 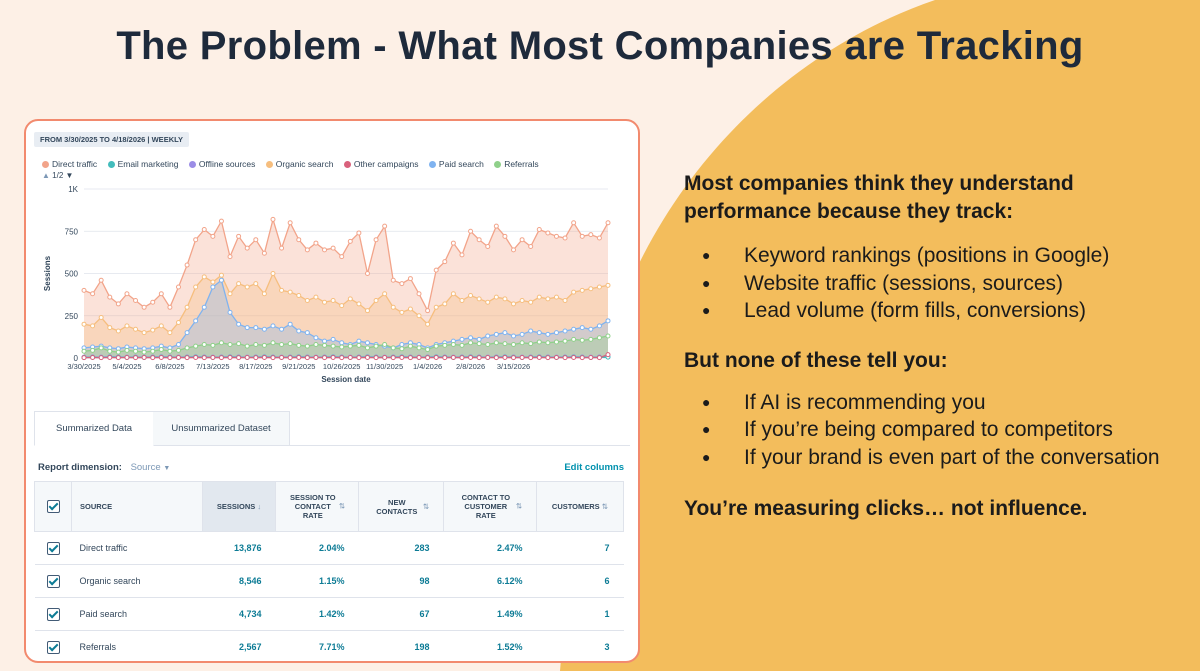 What do you see at coordinates (53, 614) in the screenshot?
I see `row-checkbox` at bounding box center [53, 614].